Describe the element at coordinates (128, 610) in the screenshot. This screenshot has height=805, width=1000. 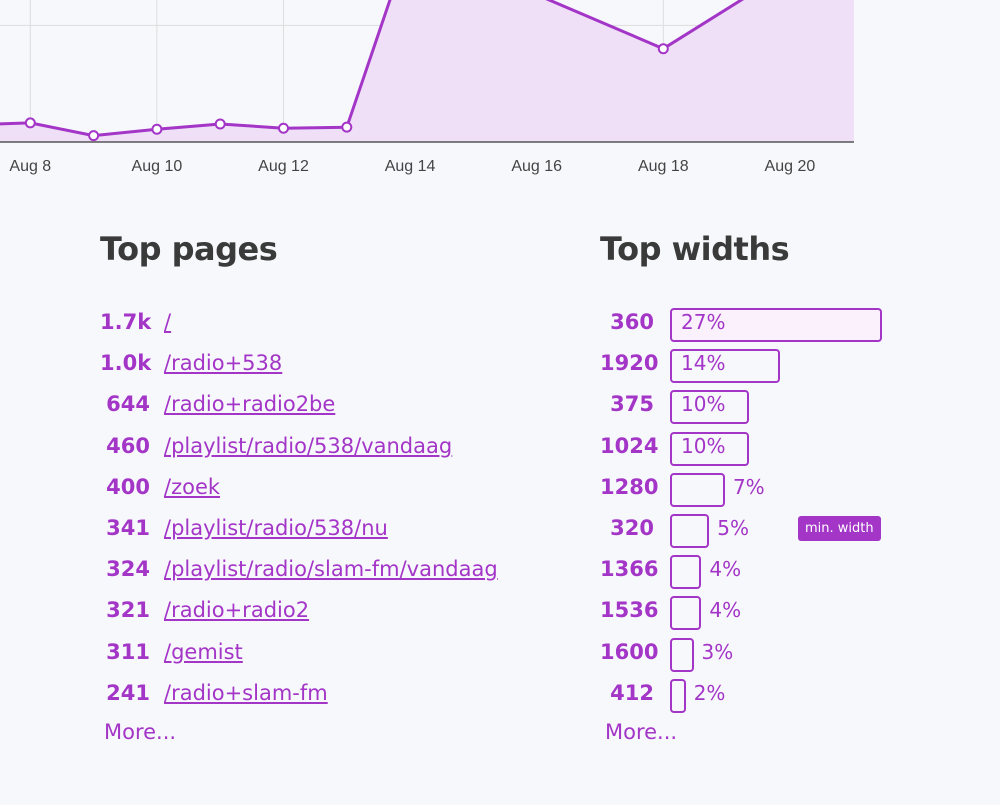
I see `page-view-count: 321` at that location.